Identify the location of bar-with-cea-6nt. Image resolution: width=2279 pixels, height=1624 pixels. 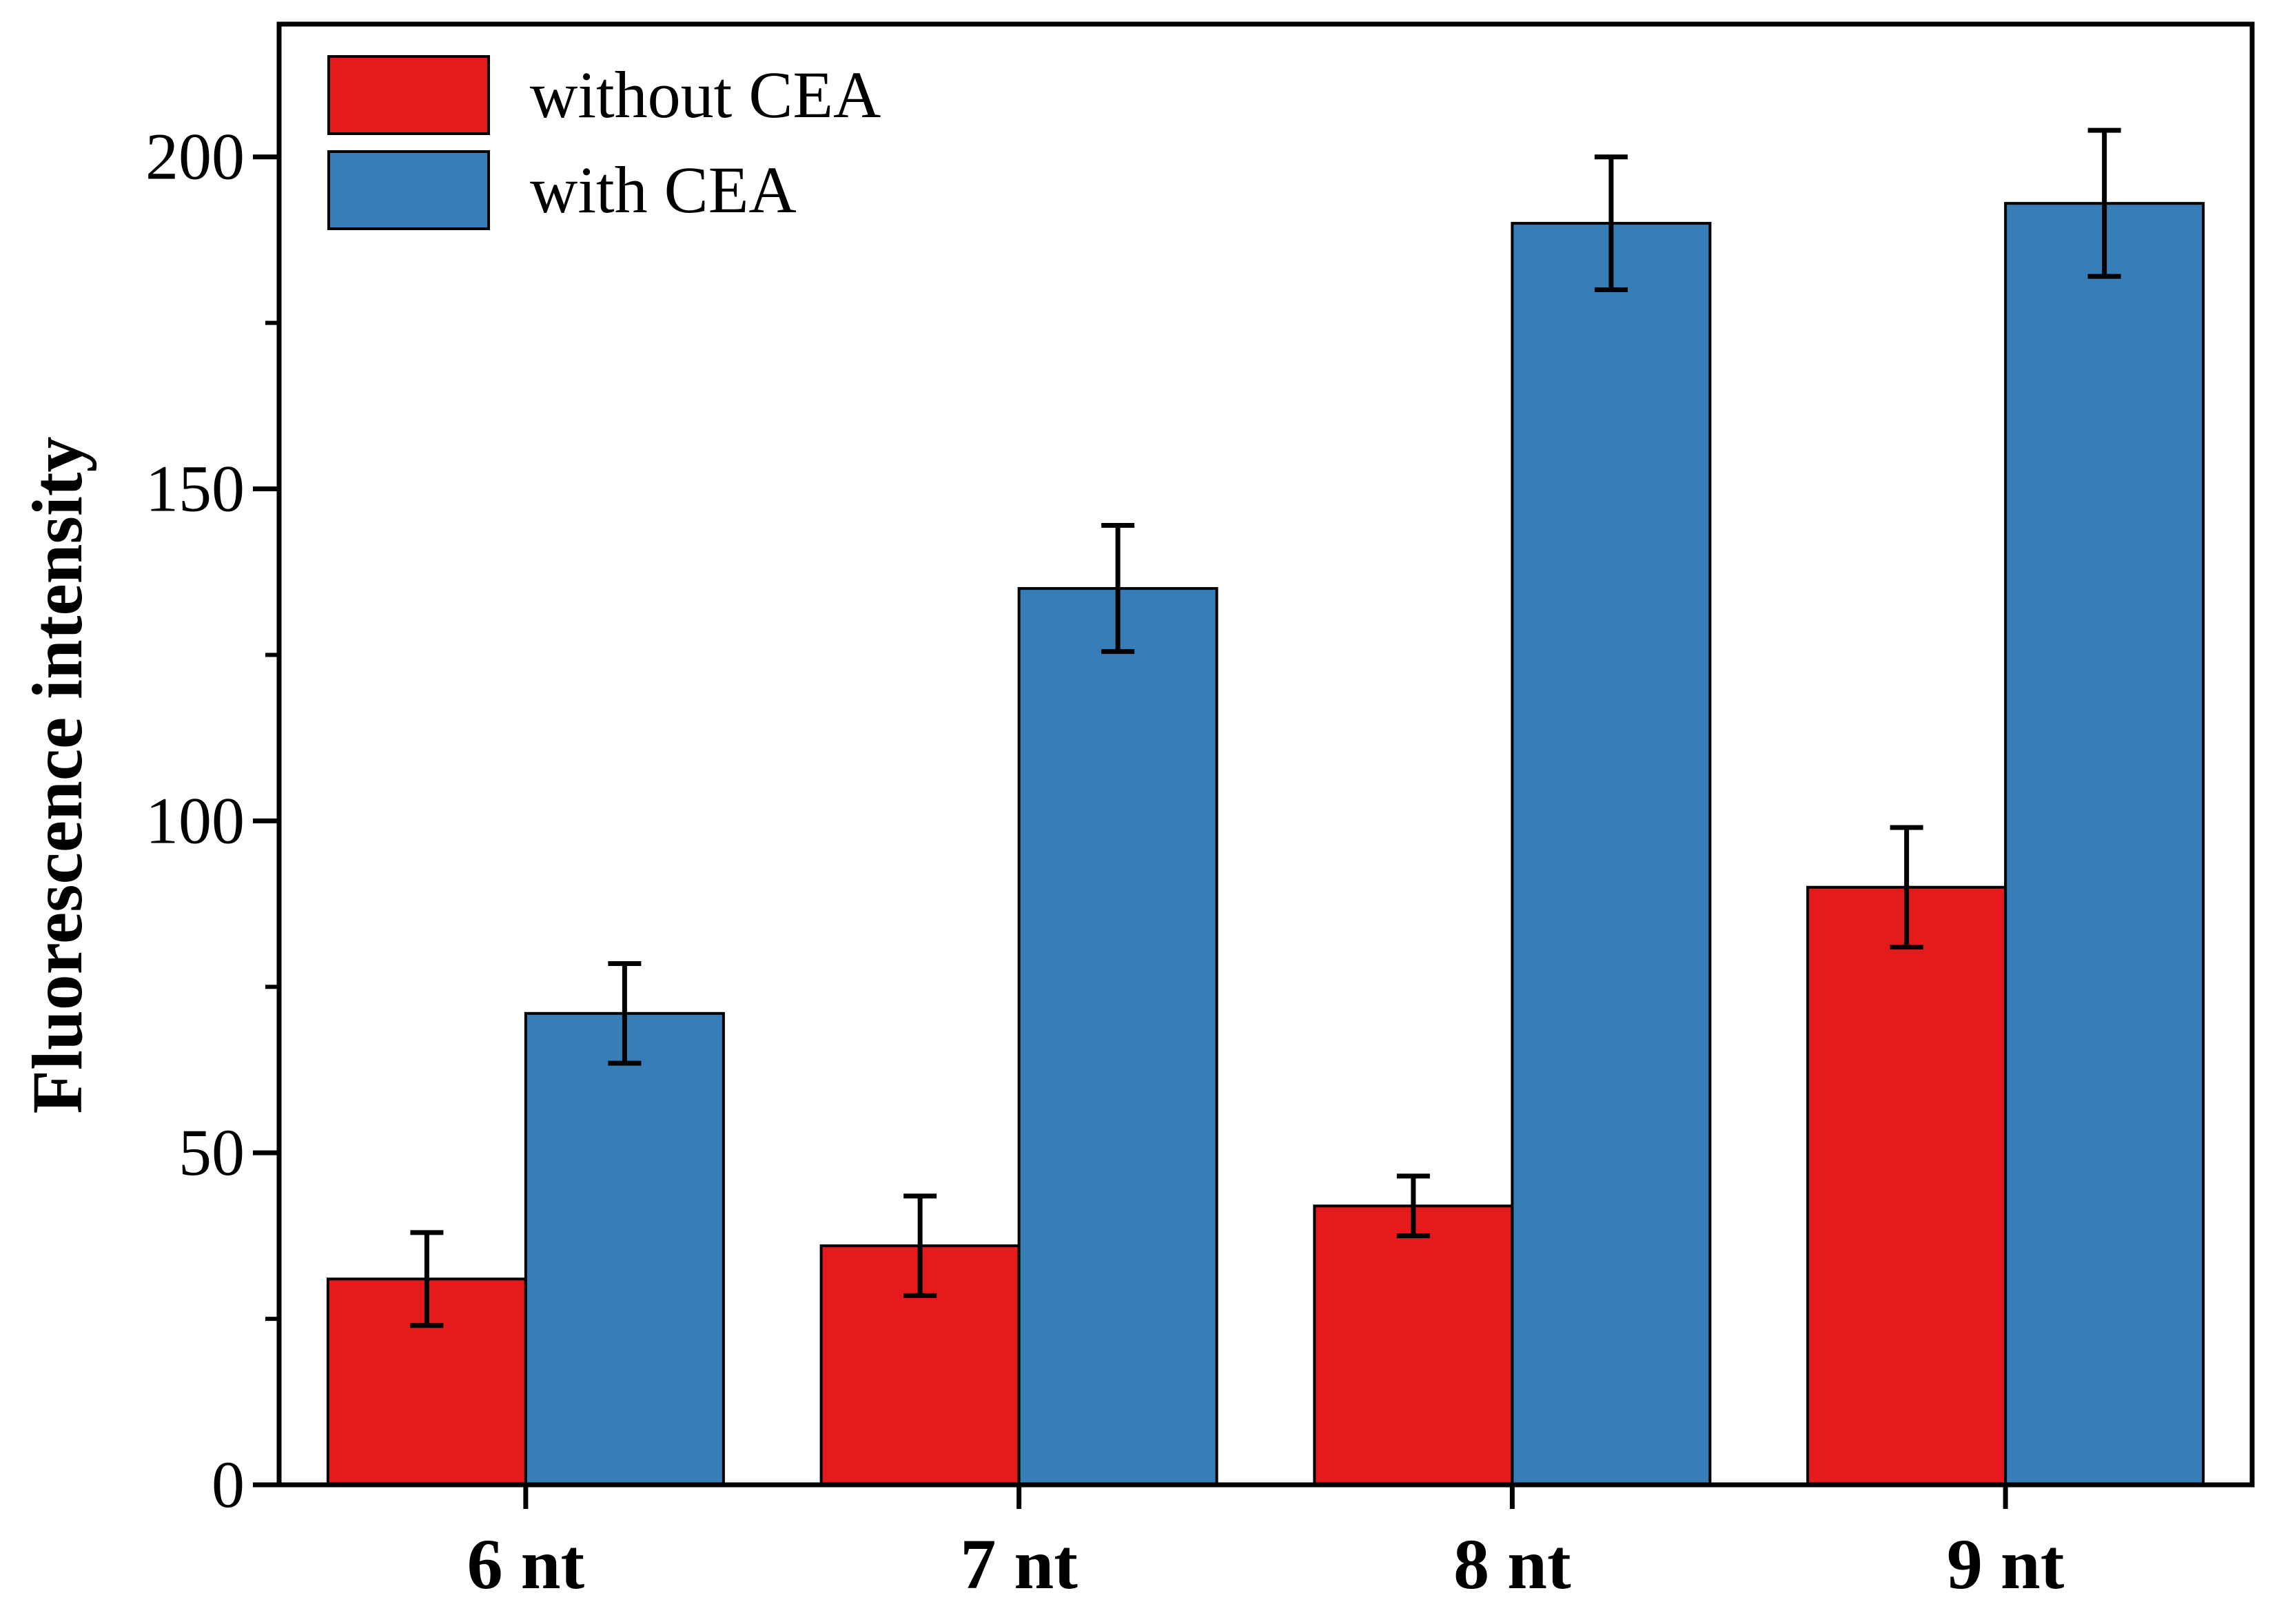
(624, 1249).